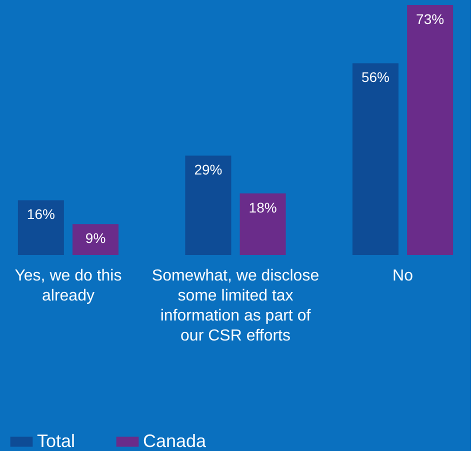 This screenshot has height=451, width=473. Describe the element at coordinates (175, 440) in the screenshot. I see `legend-label: Canada` at that location.